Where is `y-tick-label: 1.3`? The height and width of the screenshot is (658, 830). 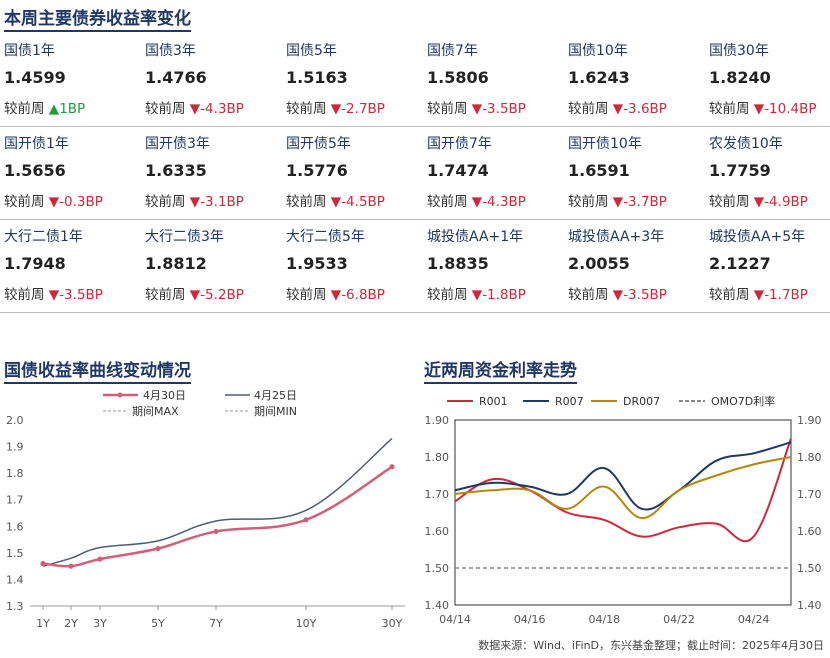 y-tick-label: 1.3 is located at coordinates (15, 606).